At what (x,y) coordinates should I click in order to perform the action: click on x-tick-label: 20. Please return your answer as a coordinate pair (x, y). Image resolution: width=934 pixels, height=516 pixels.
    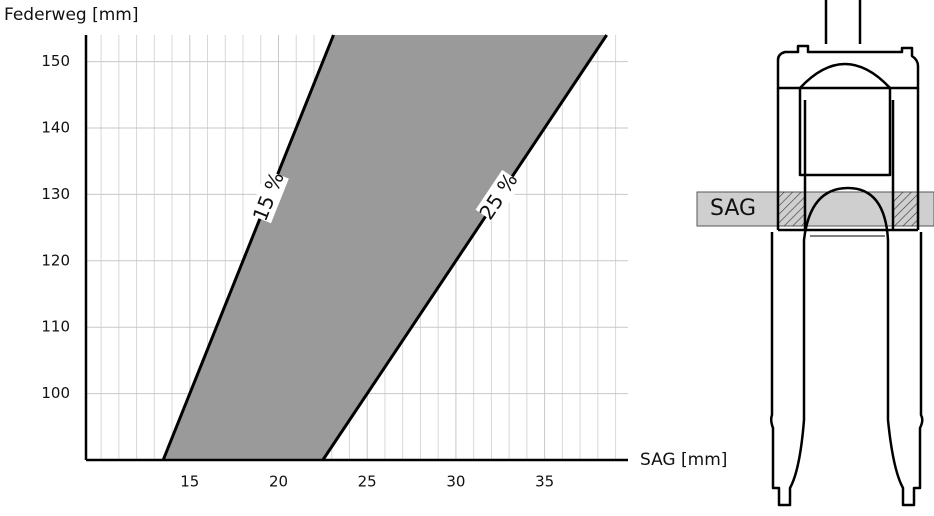
    Looking at the image, I should click on (278, 482).